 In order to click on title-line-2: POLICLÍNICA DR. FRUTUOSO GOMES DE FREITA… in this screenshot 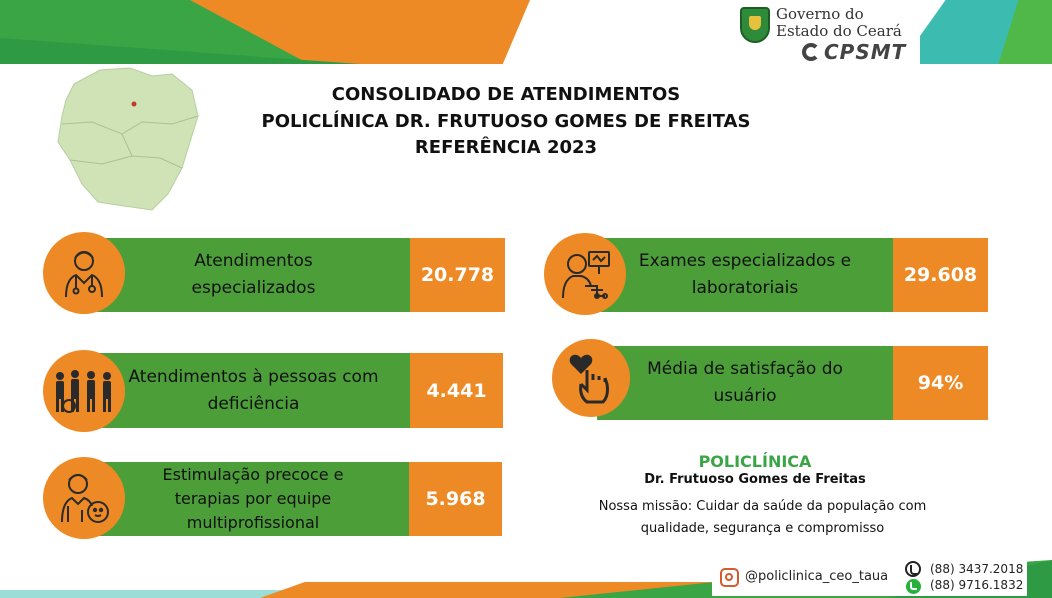, I will do `click(506, 121)`.